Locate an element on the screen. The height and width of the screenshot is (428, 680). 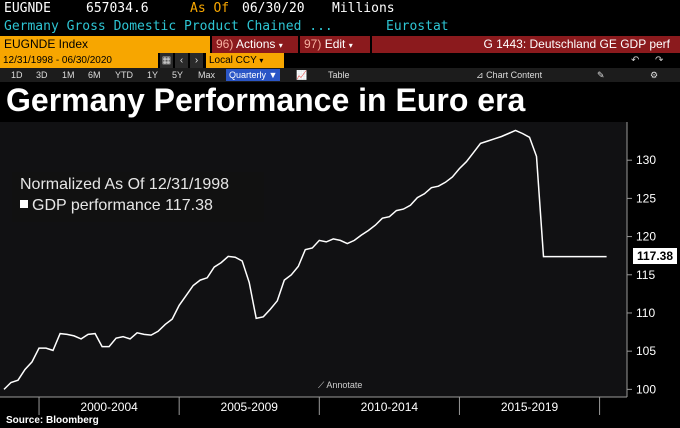
range-forward-button: › is located at coordinates (196, 60).